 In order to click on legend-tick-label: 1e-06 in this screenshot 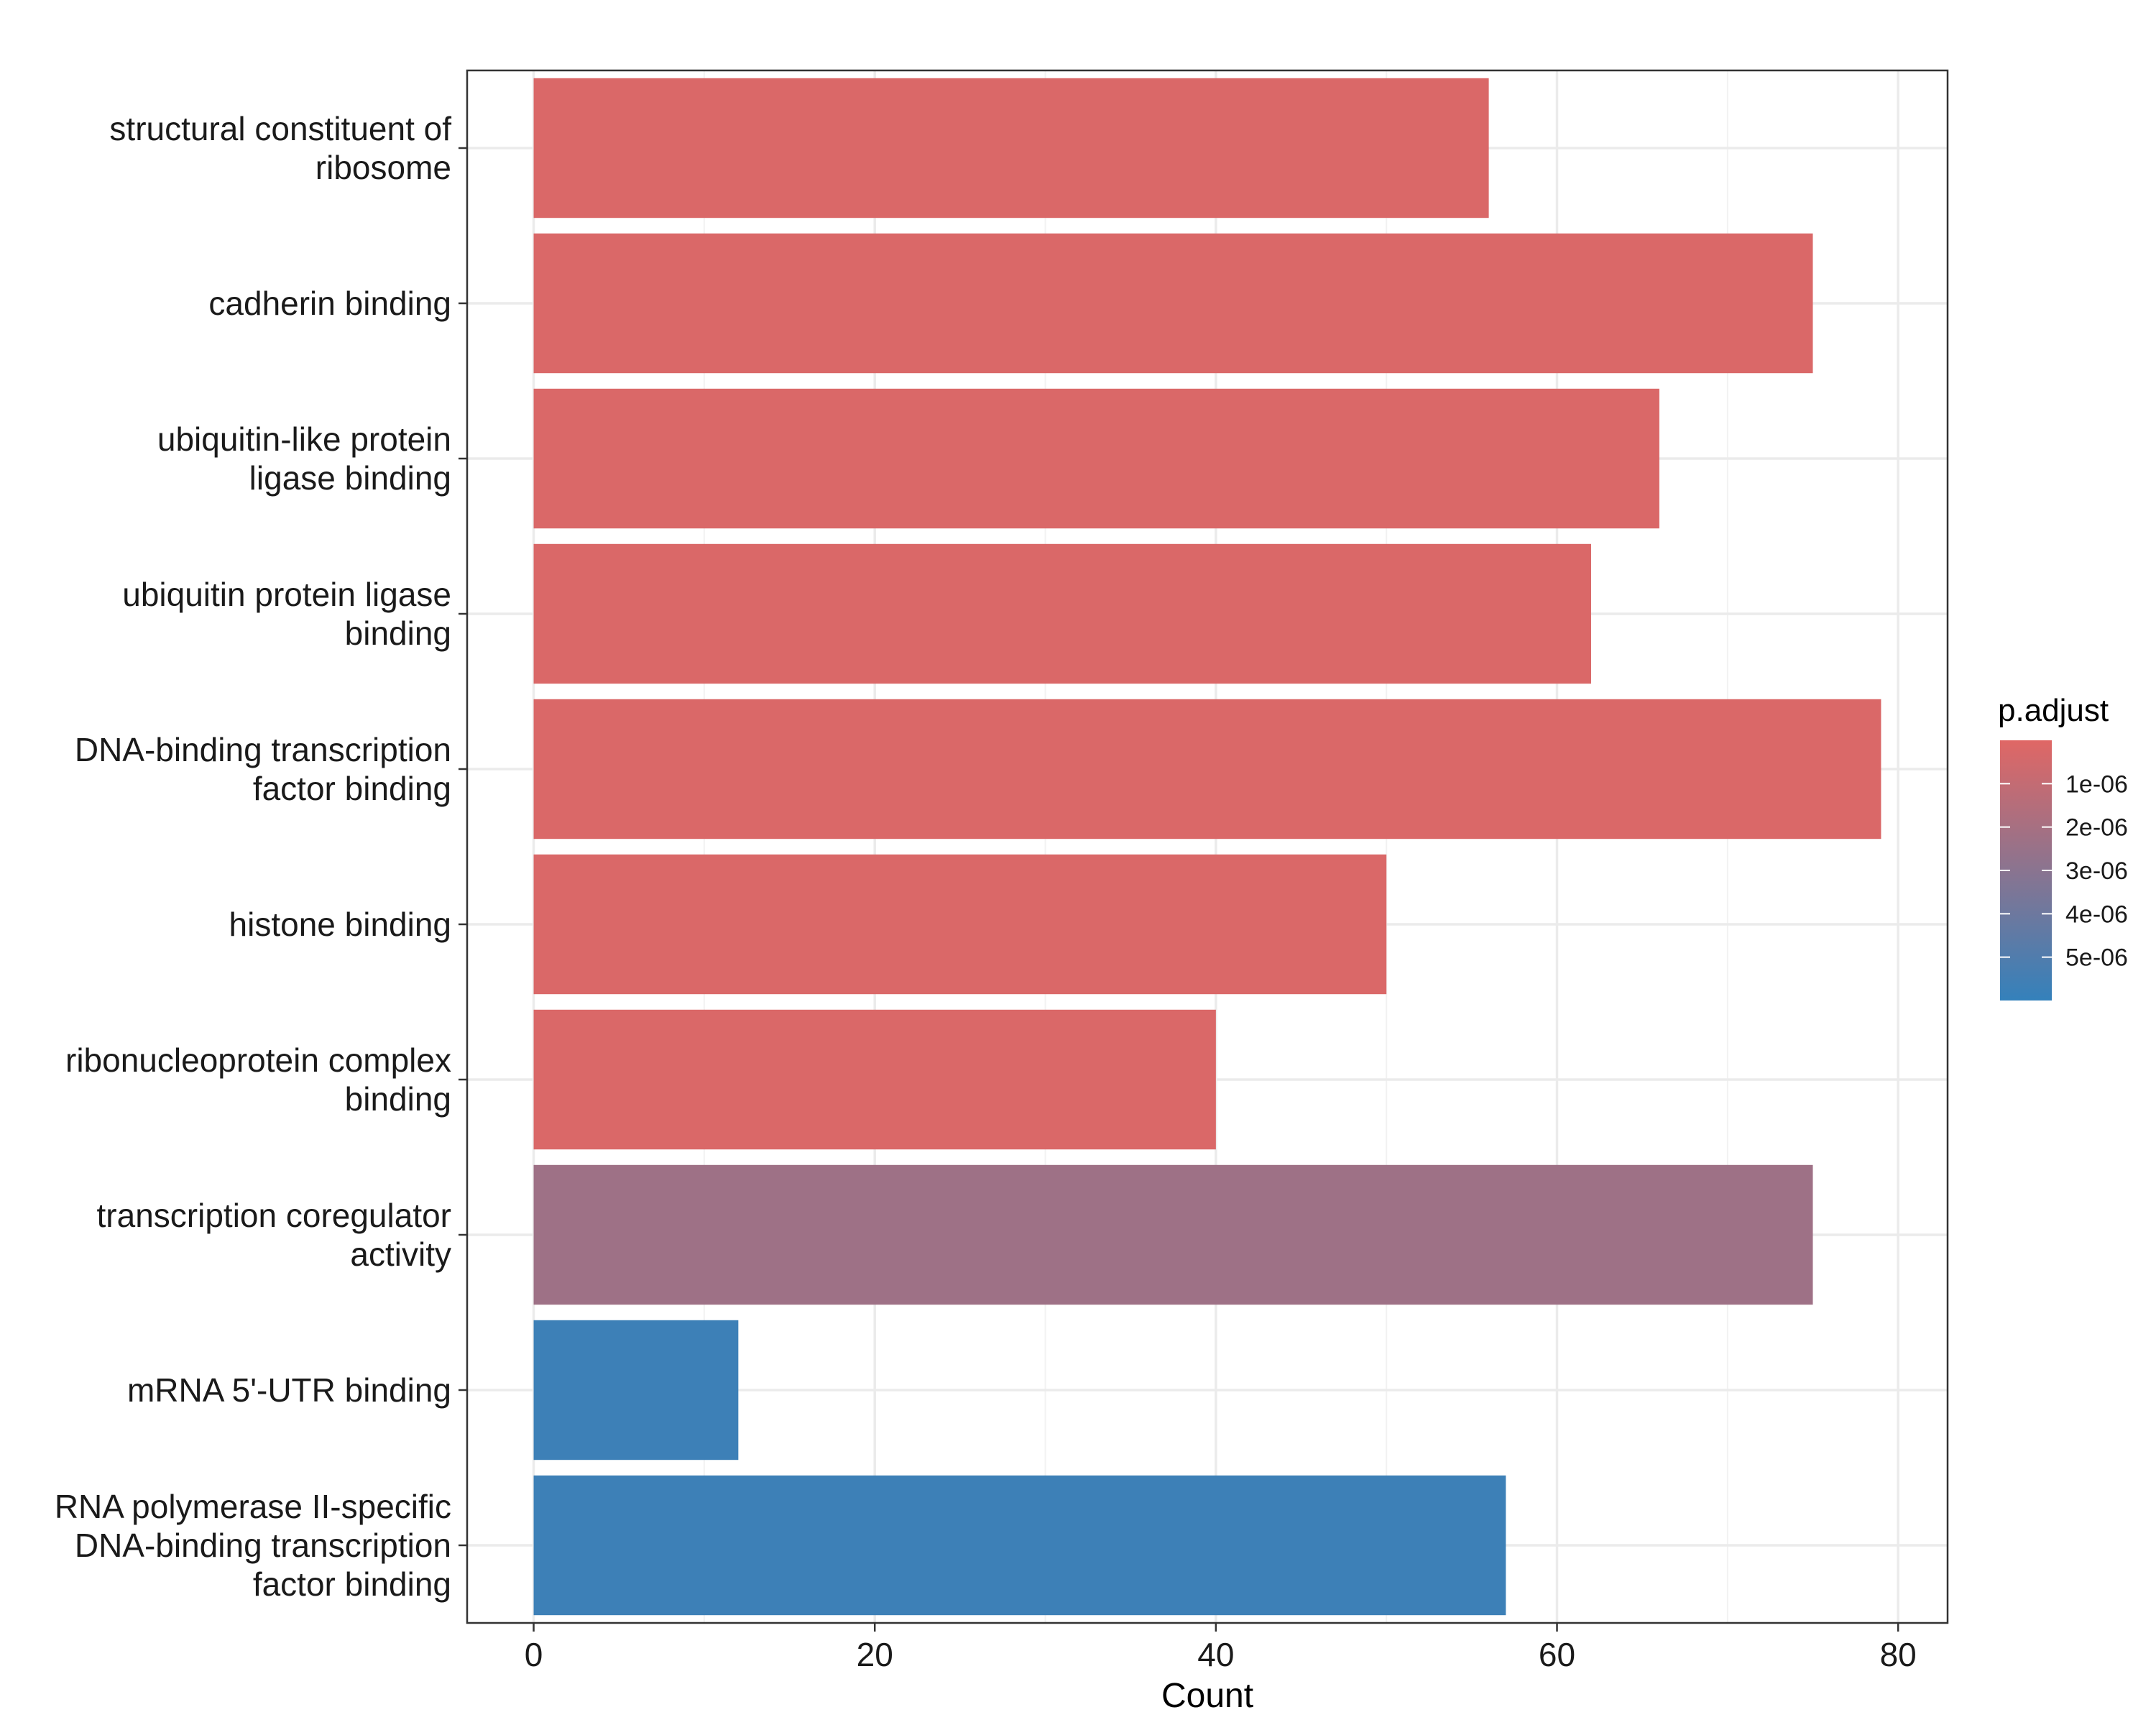, I will do `click(2096, 784)`.